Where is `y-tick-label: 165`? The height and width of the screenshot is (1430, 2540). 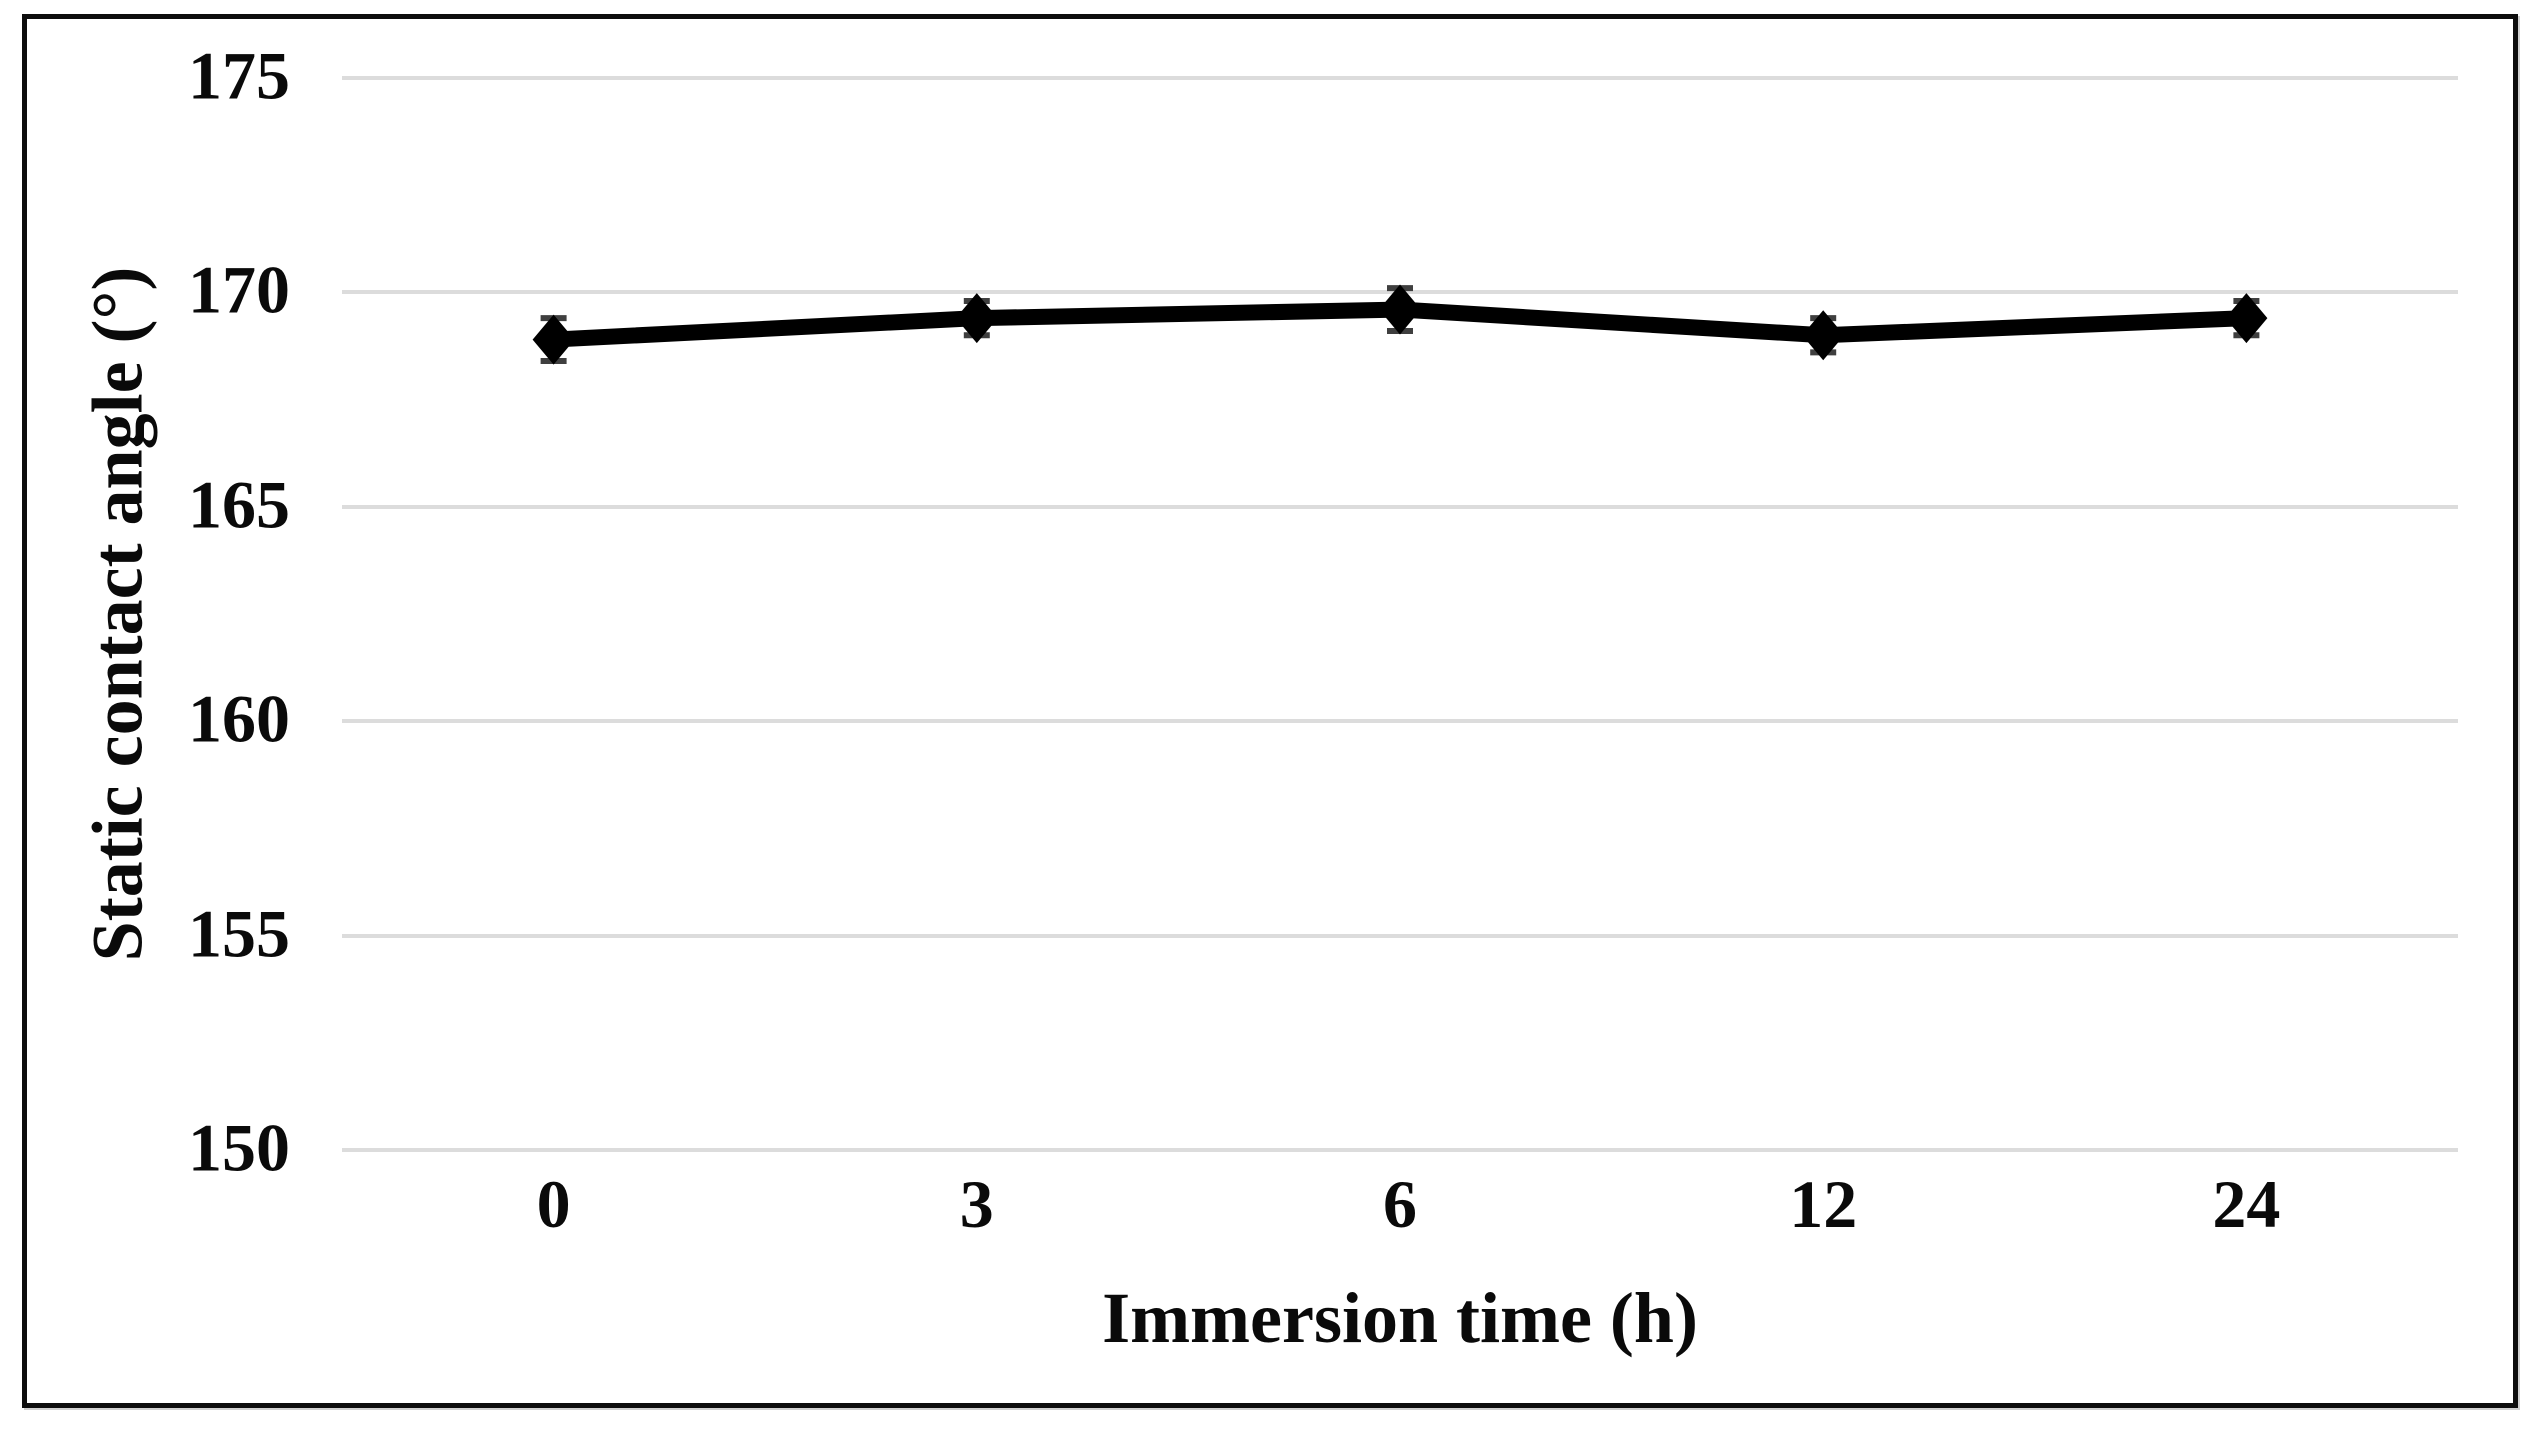
y-tick-label: 165 is located at coordinates (239, 504).